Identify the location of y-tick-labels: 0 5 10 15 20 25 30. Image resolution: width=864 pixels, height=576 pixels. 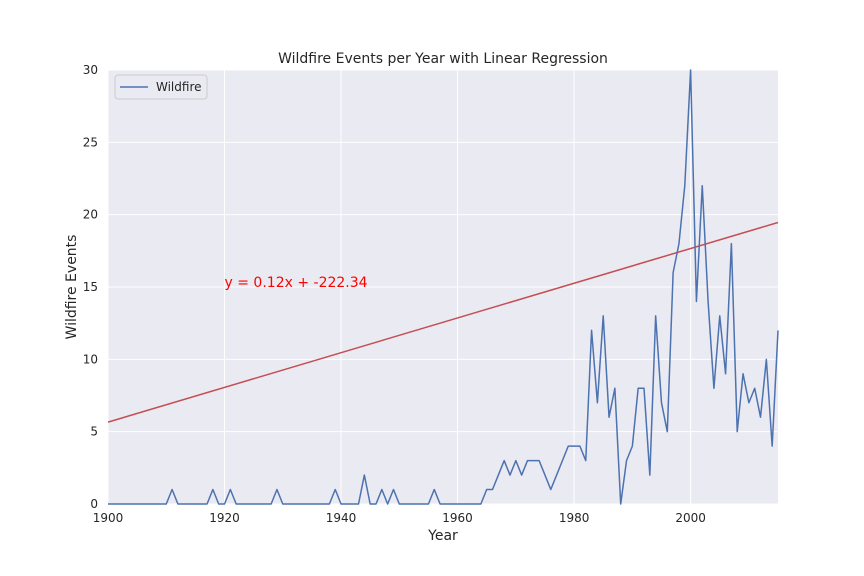
(90, 287).